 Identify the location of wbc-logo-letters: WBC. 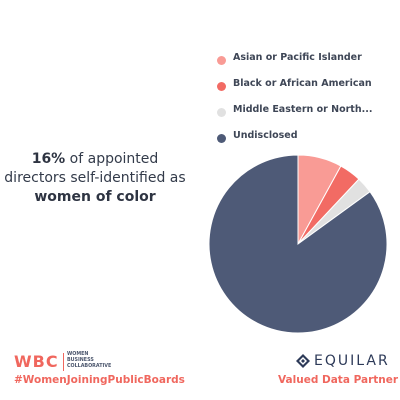
(36, 361).